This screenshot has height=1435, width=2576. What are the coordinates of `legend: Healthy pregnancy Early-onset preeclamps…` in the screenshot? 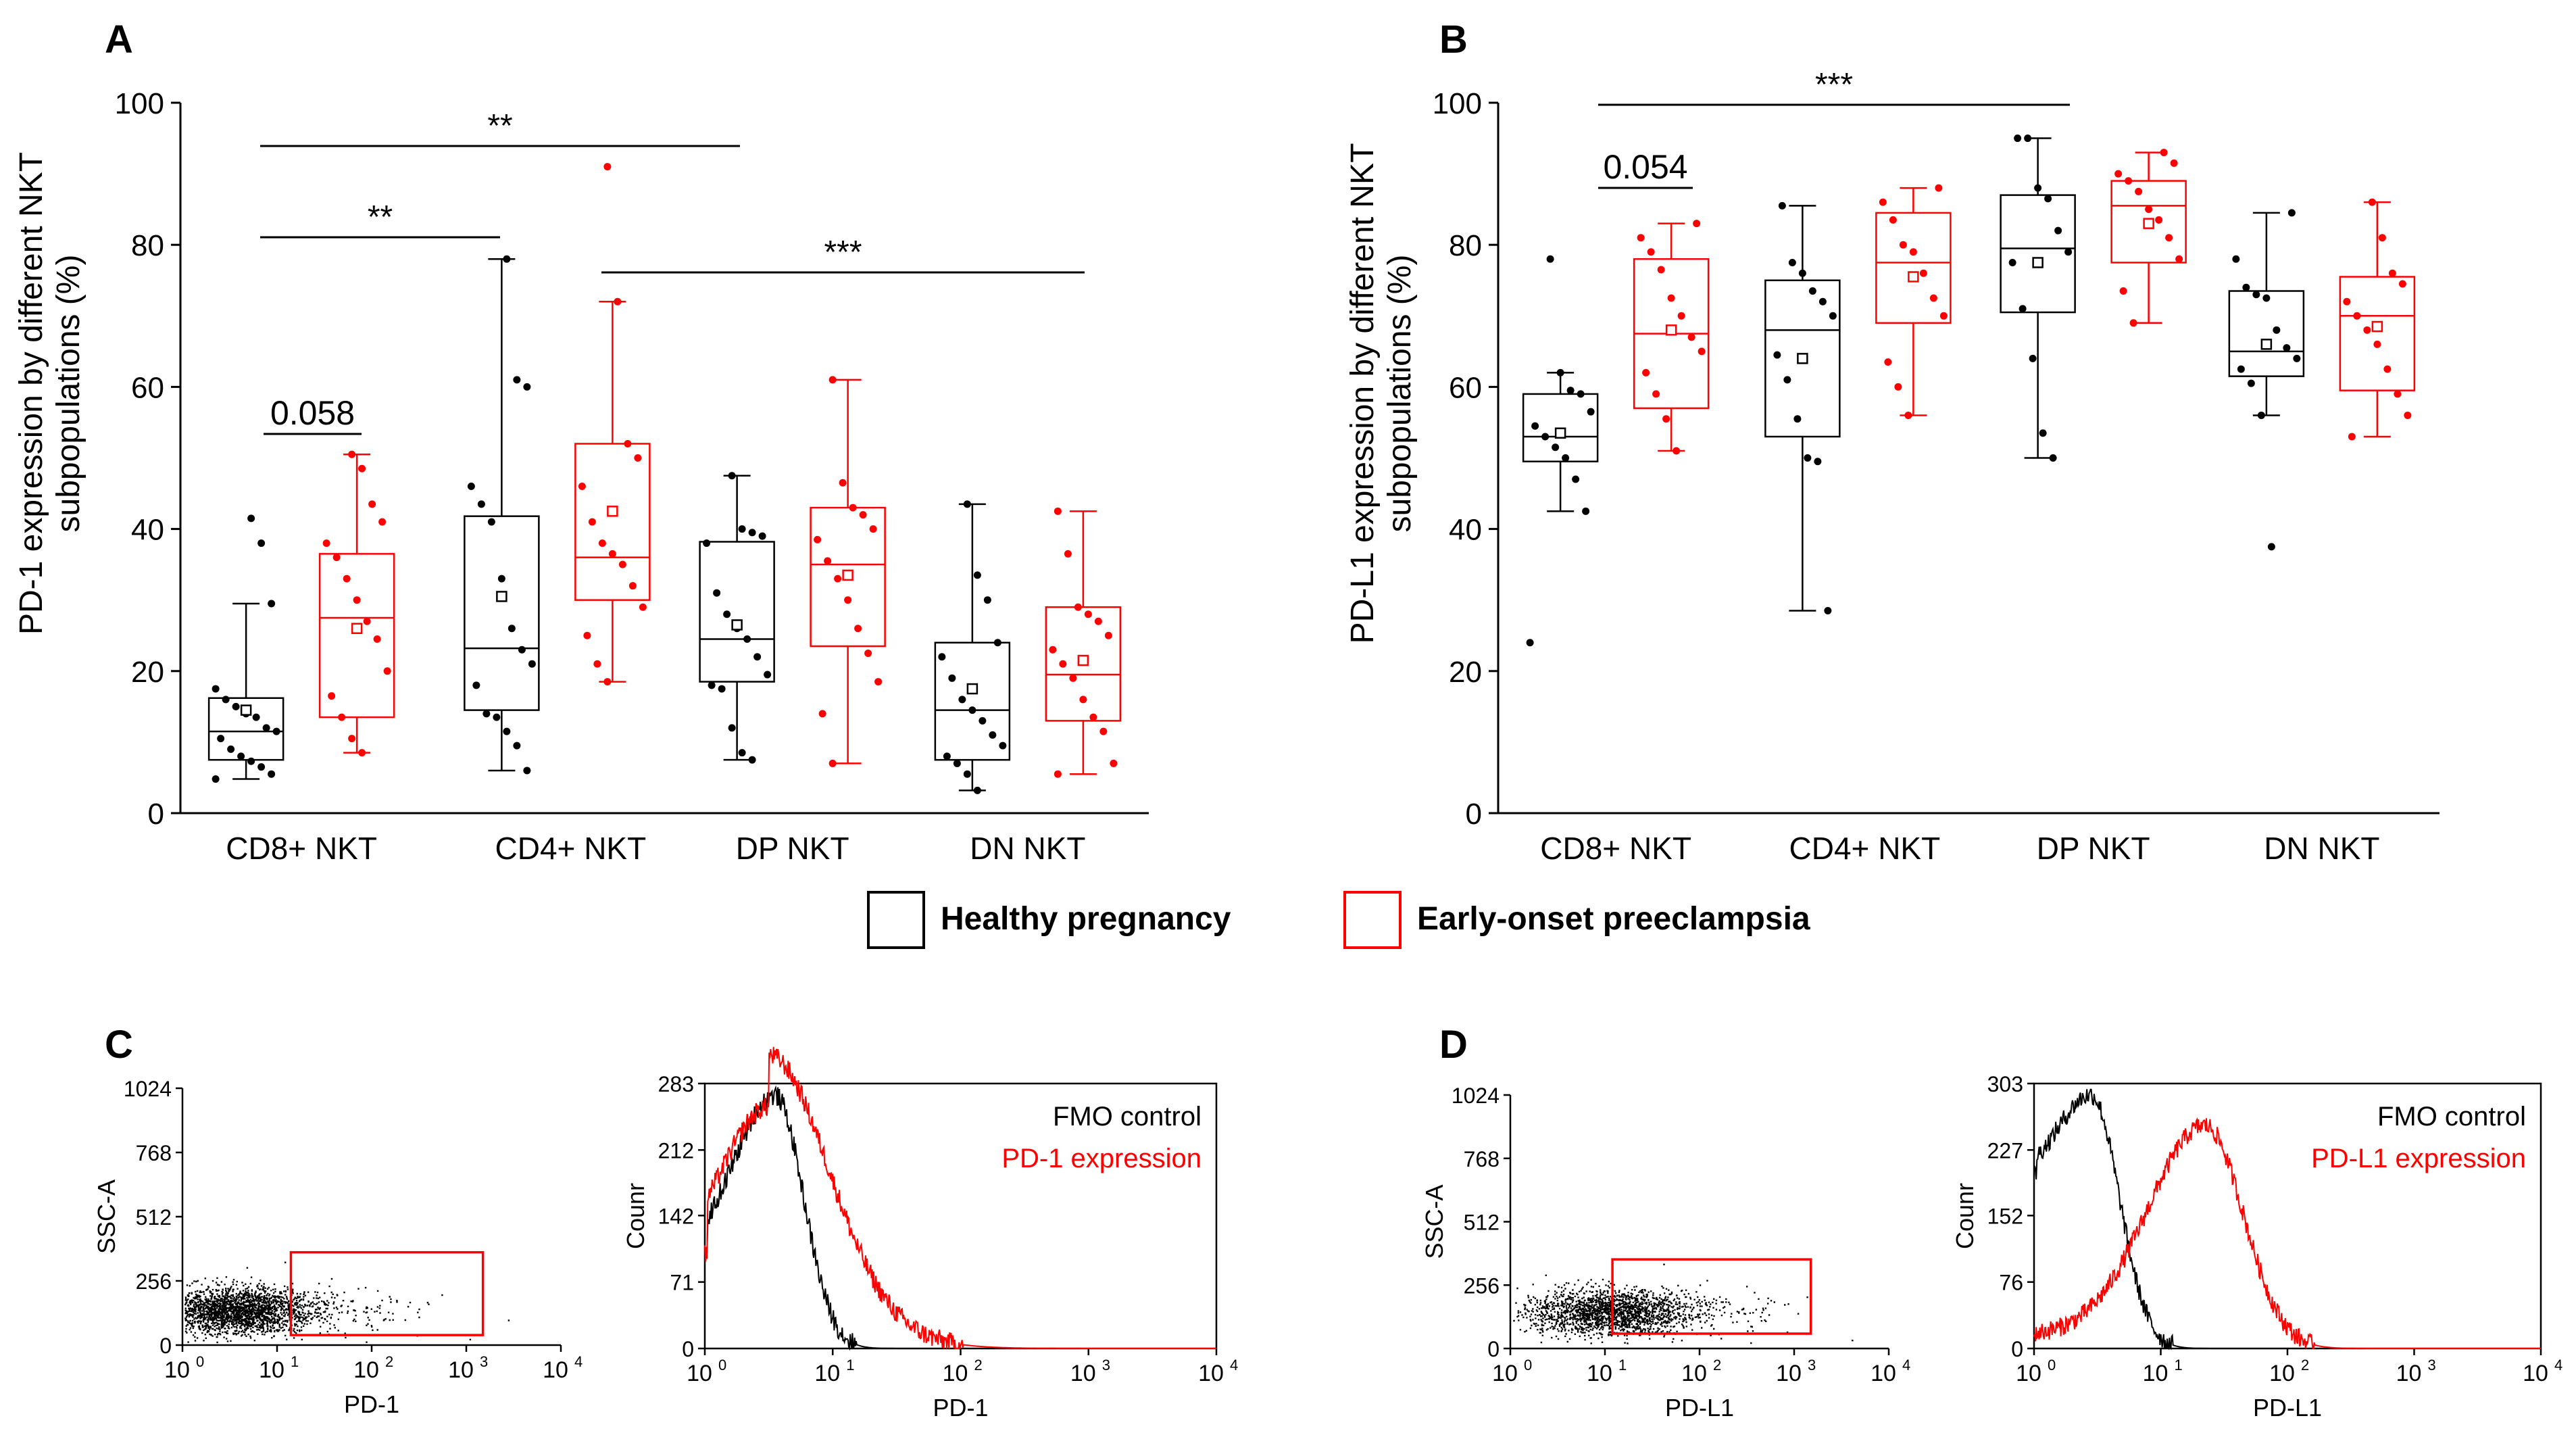 It's located at (1339, 920).